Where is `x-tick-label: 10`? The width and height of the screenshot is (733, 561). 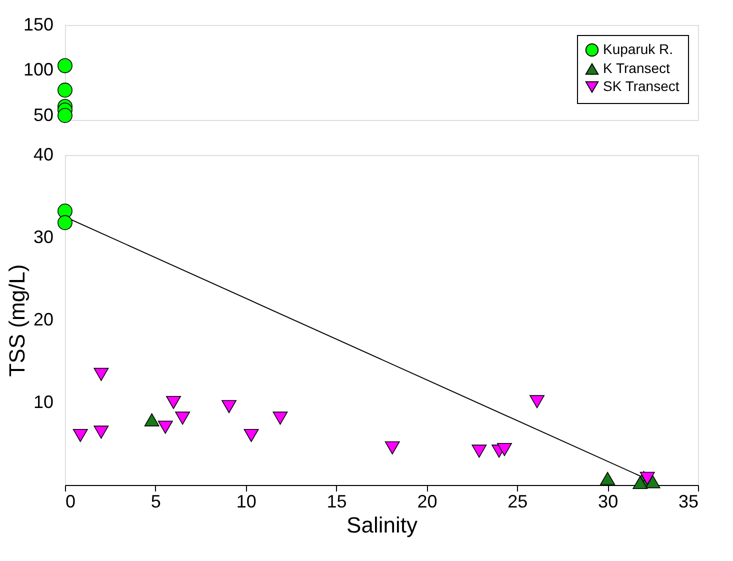 x-tick-label: 10 is located at coordinates (246, 502).